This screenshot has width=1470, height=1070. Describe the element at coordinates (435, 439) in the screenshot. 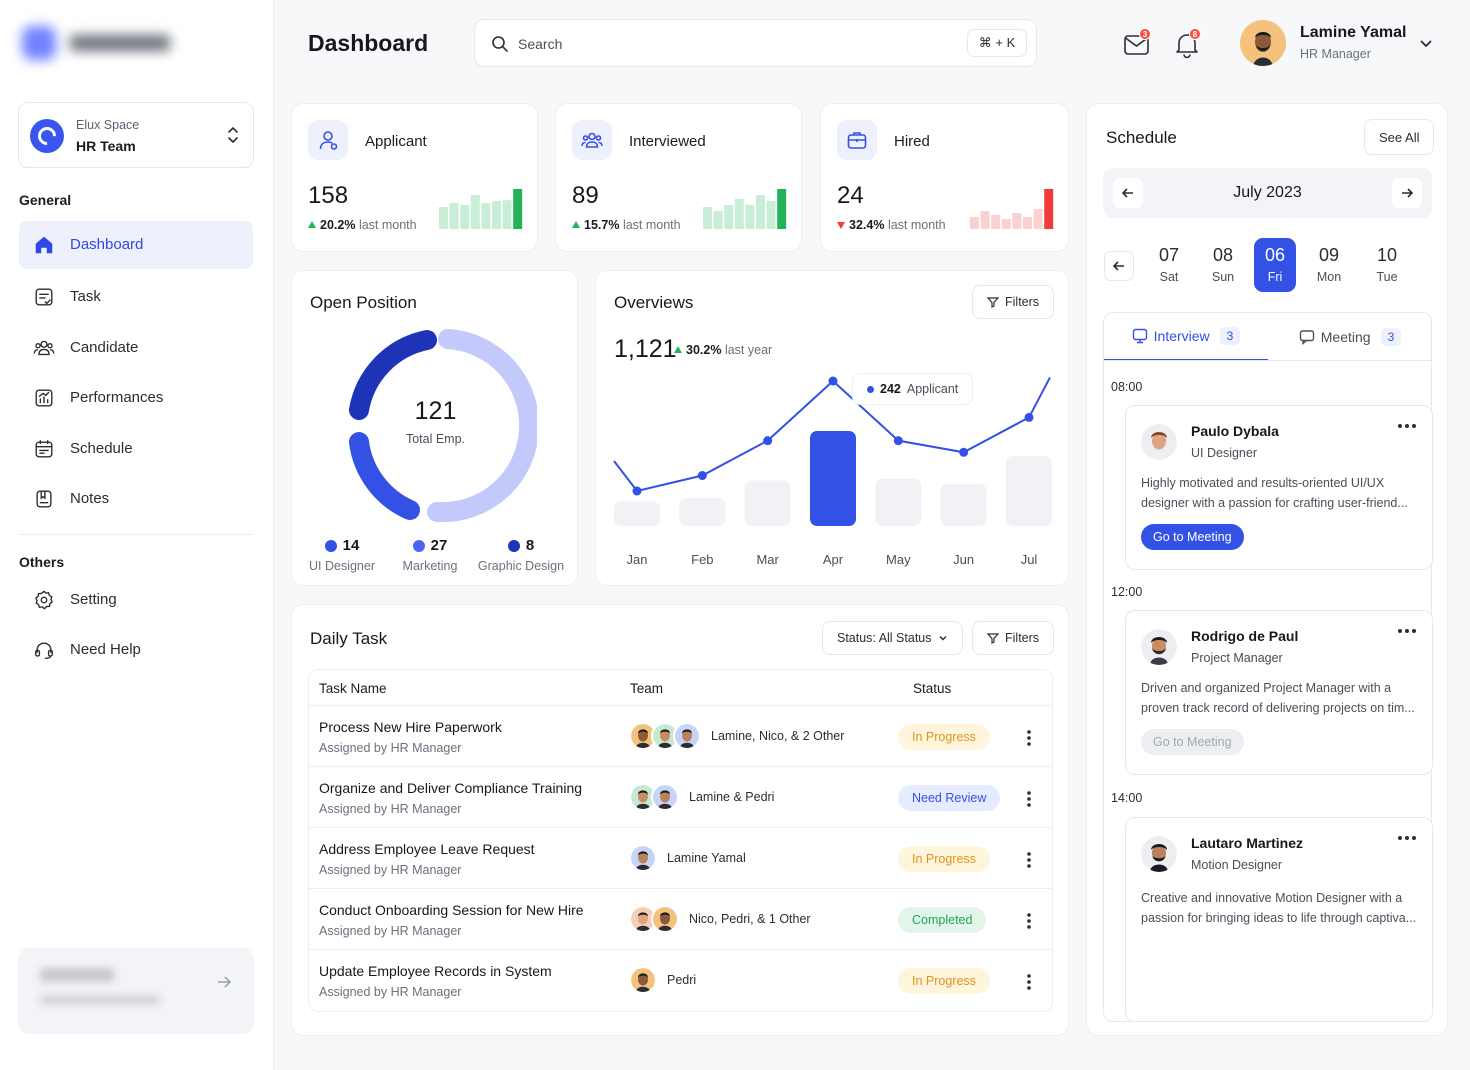

I see `donut-total-label: Total Emp.` at that location.